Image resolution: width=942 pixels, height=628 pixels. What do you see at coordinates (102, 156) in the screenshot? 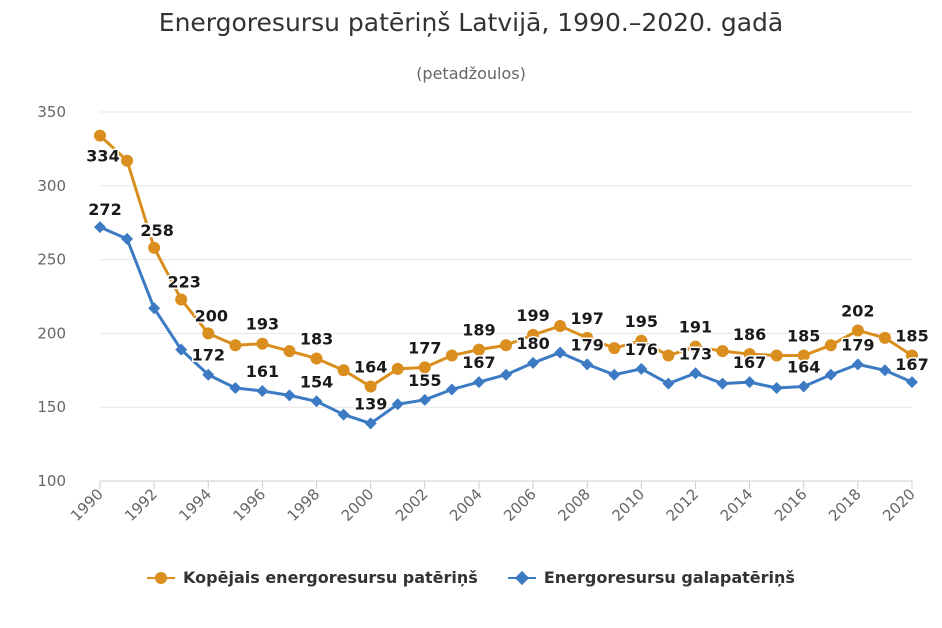
I see `data-label: 334` at bounding box center [102, 156].